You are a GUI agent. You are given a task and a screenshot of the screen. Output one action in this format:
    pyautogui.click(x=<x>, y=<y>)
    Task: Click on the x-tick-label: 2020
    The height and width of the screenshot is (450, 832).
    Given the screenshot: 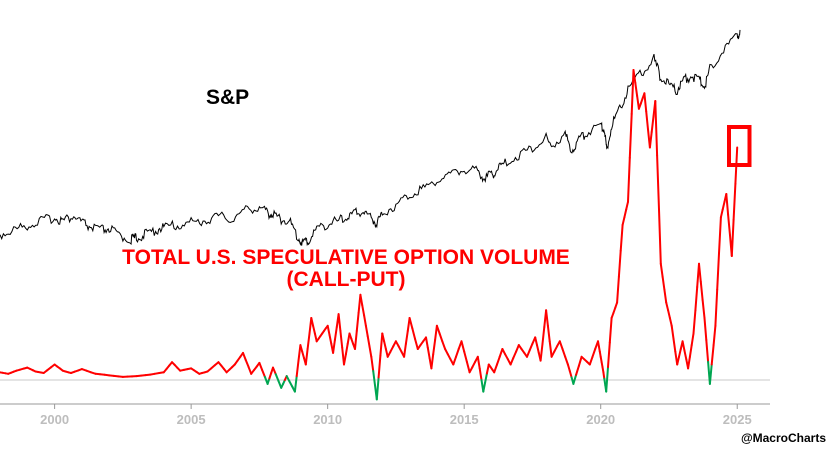 What is the action you would take?
    pyautogui.click(x=600, y=419)
    